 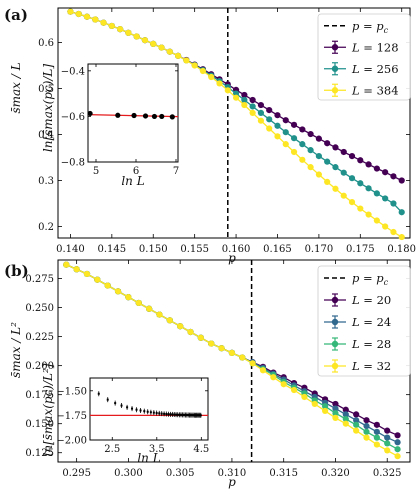 I want to click on inset-y-tick-label: −0.6, so click(x=73, y=117).